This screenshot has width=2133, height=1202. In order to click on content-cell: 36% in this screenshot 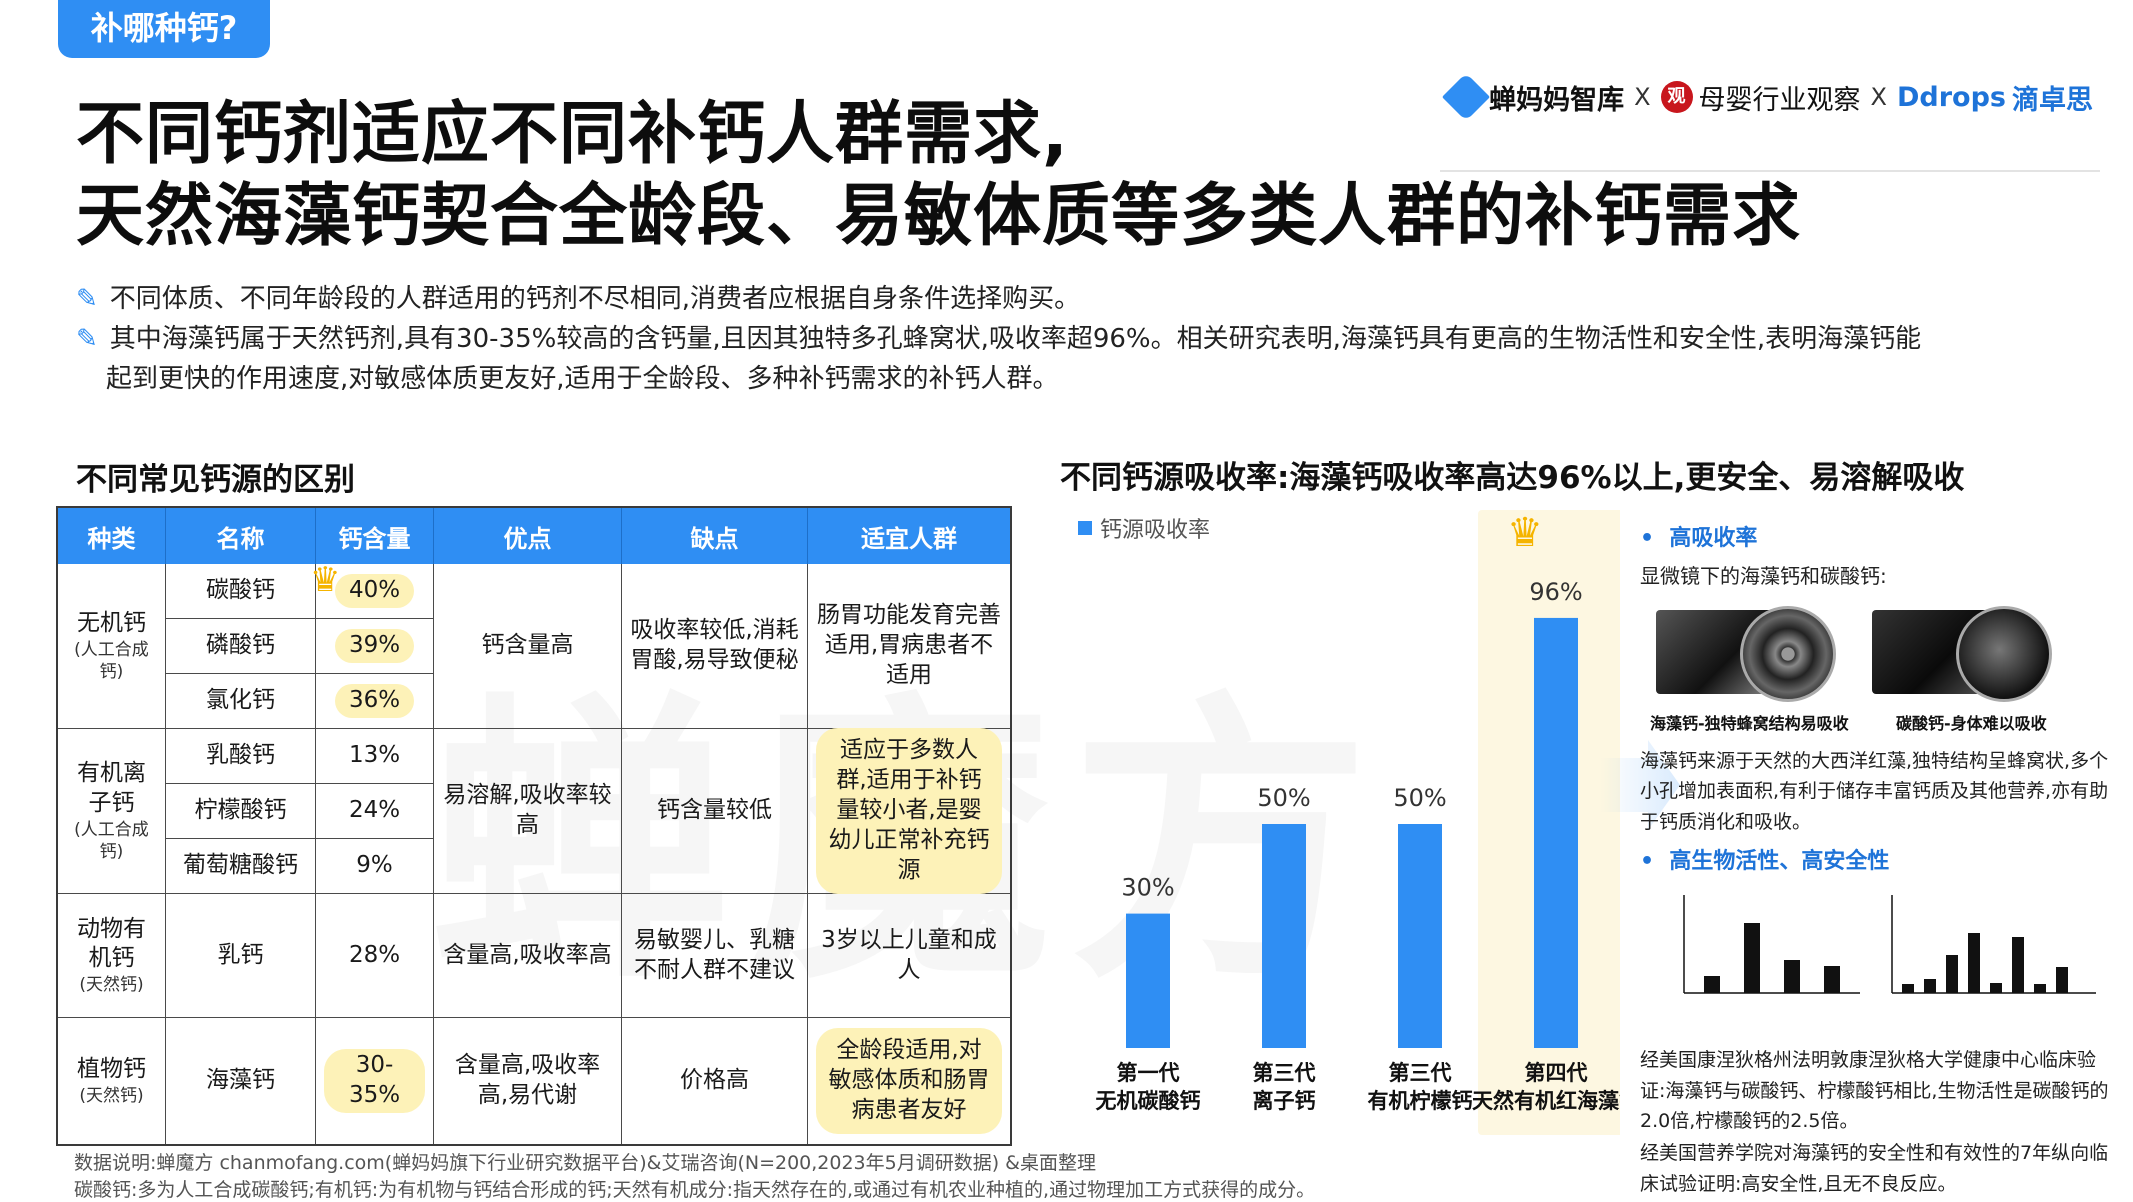, I will do `click(375, 701)`.